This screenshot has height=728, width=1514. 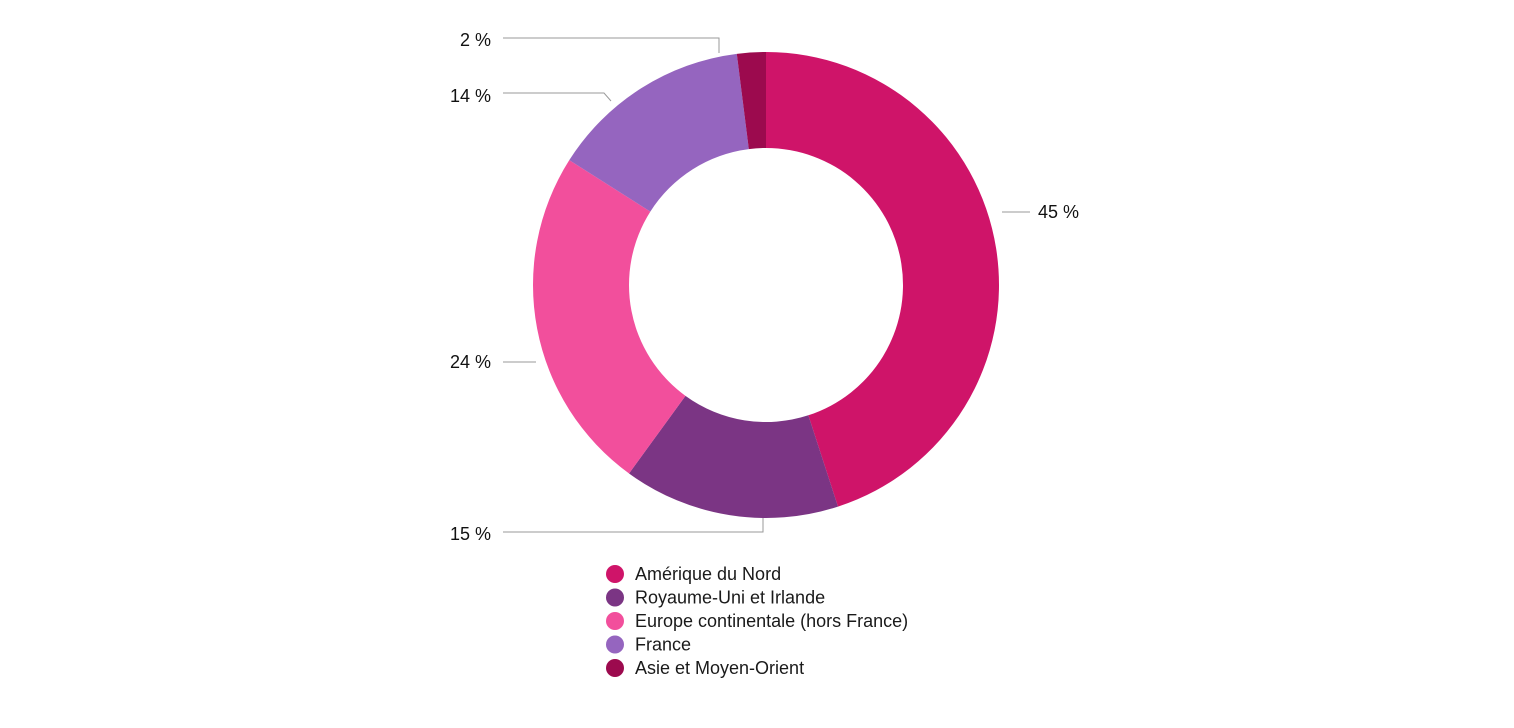 I want to click on value-label-france: 14 %, so click(x=470, y=96).